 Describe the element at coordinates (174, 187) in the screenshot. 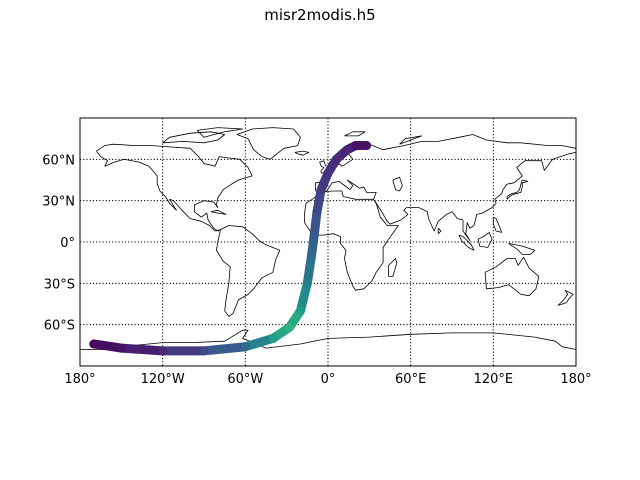

I see `coastline-north-america` at that location.